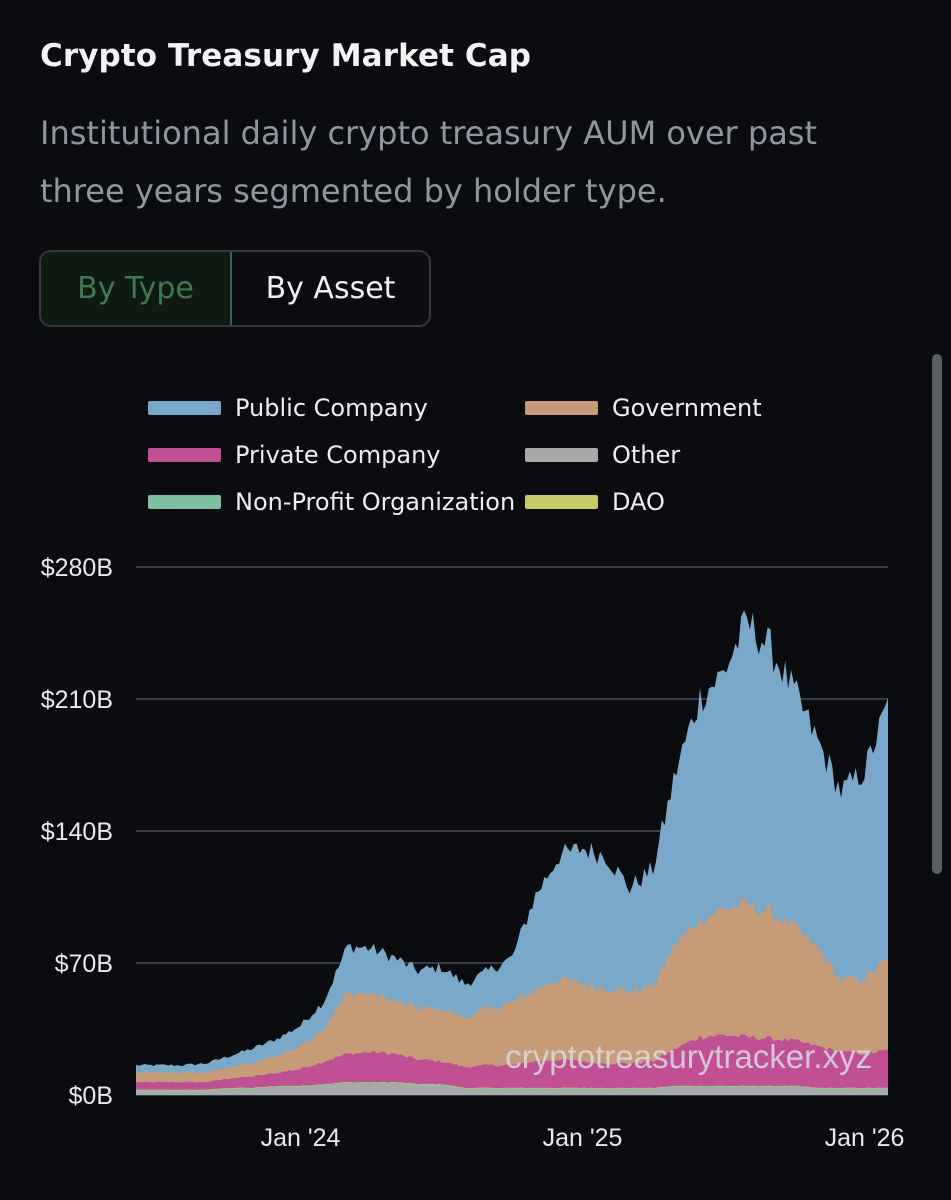 The width and height of the screenshot is (951, 1200). Describe the element at coordinates (688, 1056) in the screenshot. I see `watermark-text: cryptotreasurytracker.xyz` at that location.